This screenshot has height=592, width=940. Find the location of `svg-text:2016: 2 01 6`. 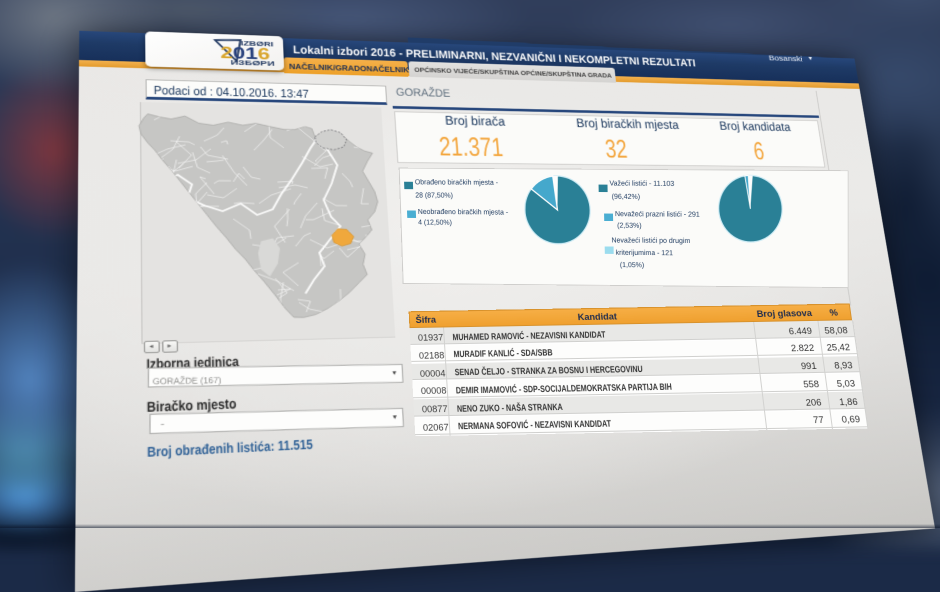

svg-text:2016: 2 01 6 is located at coordinates (245, 54).